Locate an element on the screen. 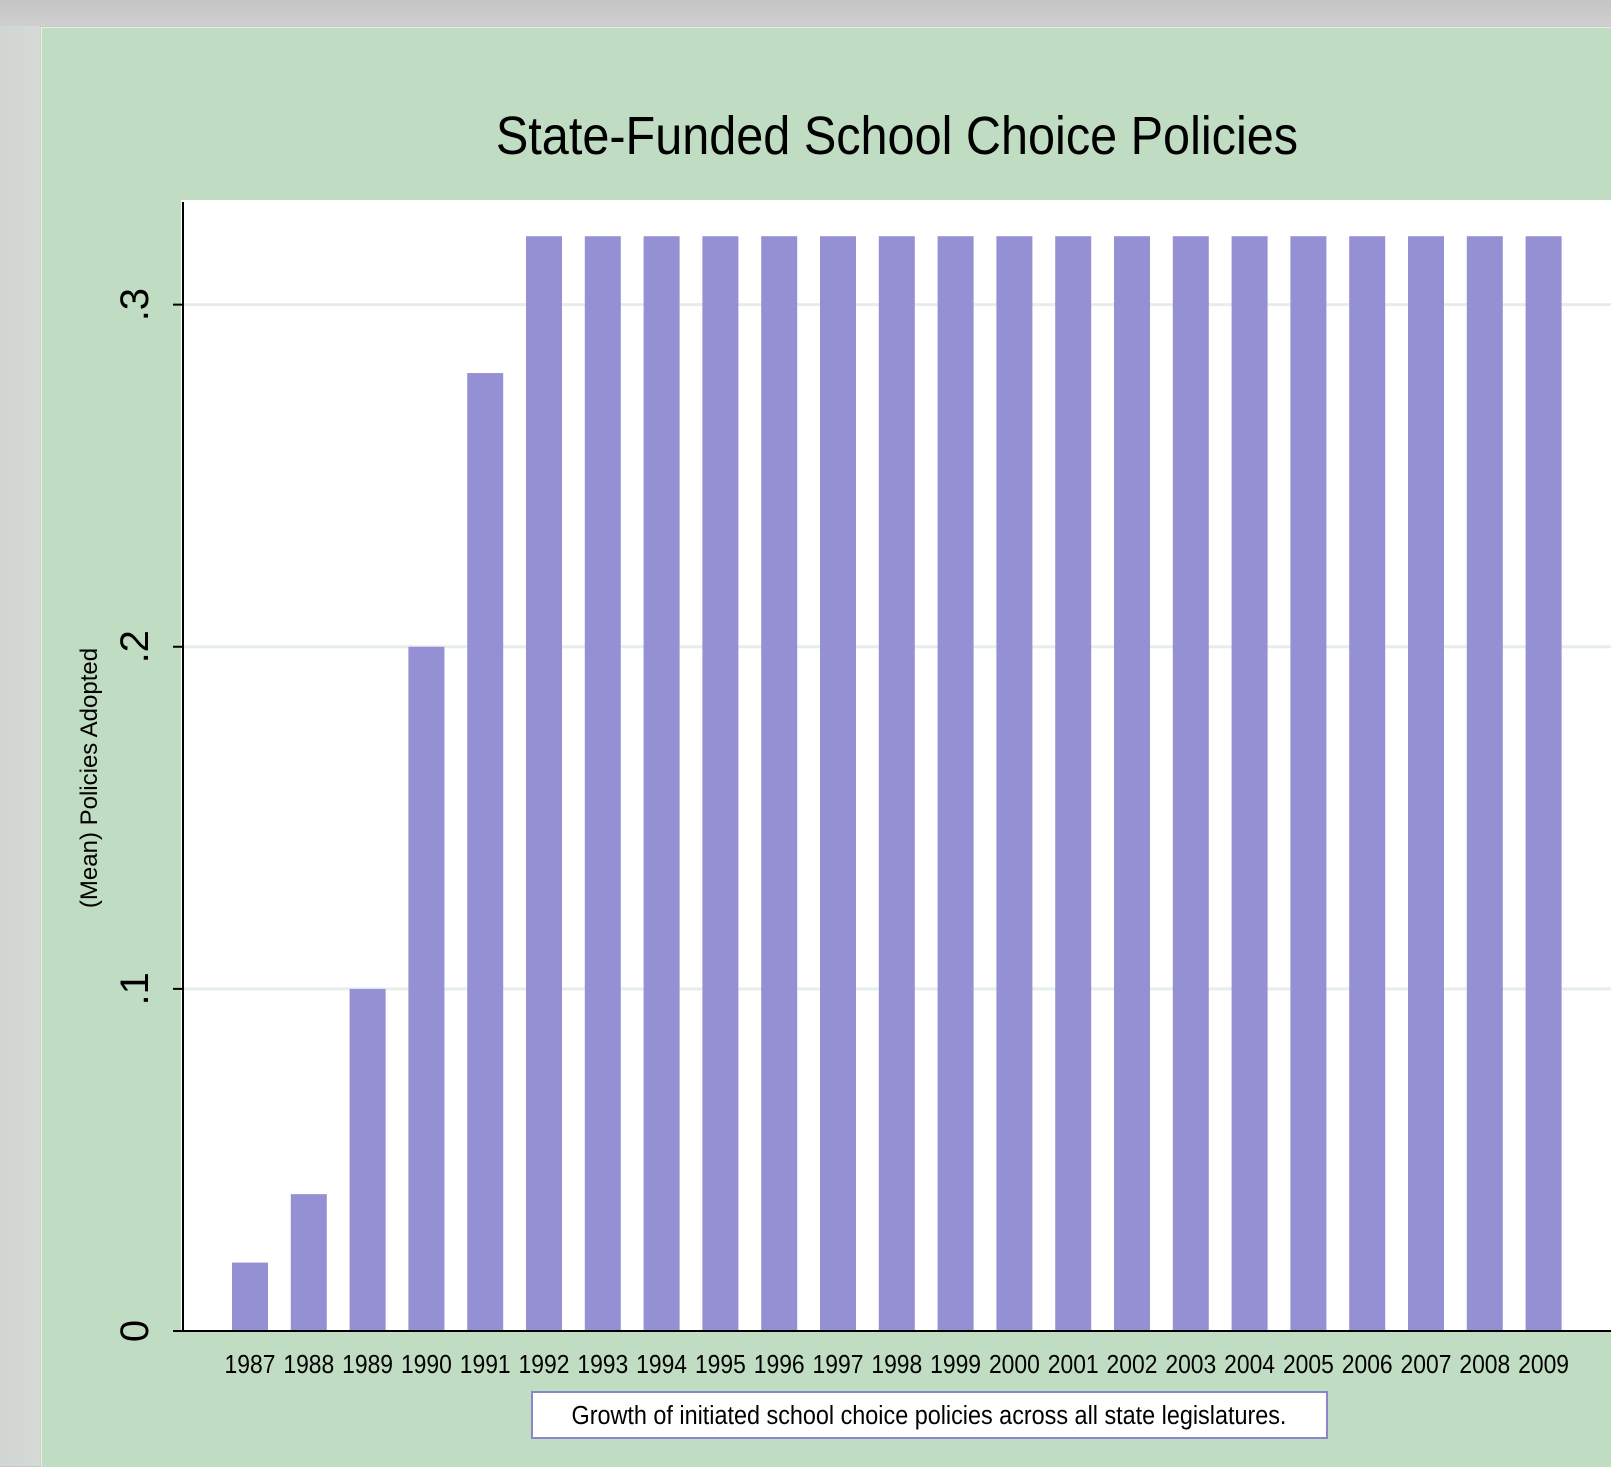 The image size is (1611, 1467). y-tick-label: .1 is located at coordinates (135, 988).